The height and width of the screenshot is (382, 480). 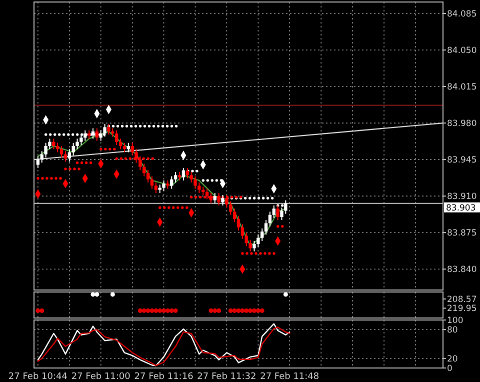 I want to click on x-tick-label: 27 Feb 11:48, so click(x=290, y=377).